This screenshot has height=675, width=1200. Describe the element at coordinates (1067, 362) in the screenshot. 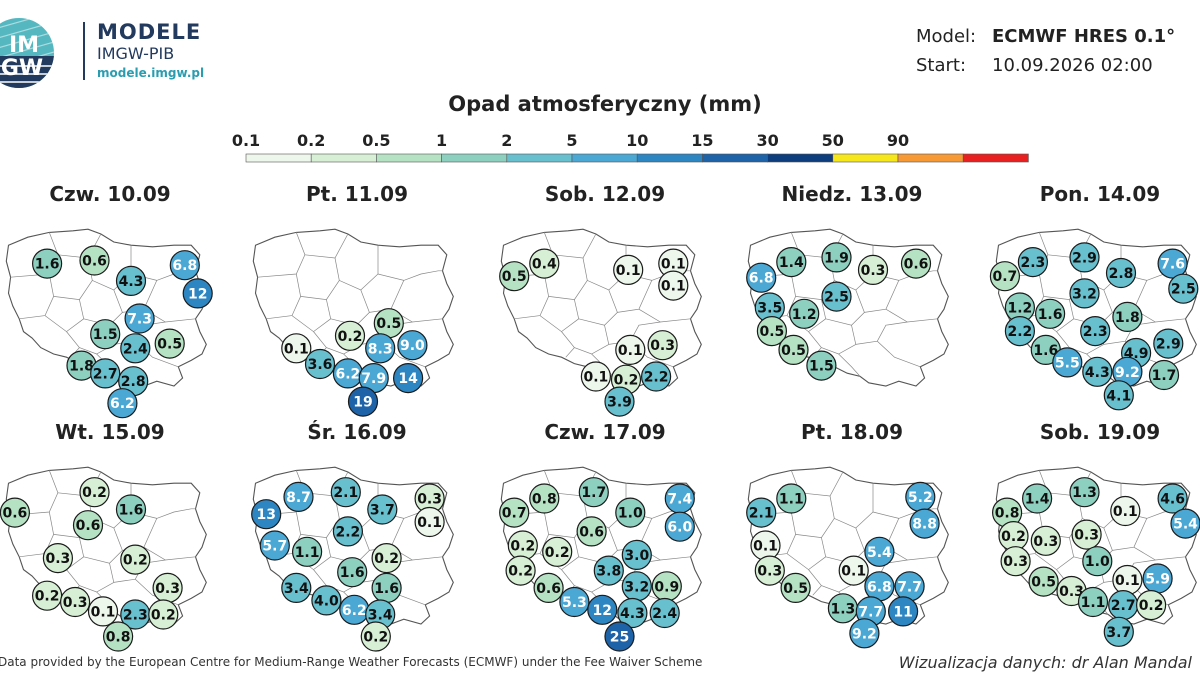

I see `precipitation-bubble: 5.5` at that location.